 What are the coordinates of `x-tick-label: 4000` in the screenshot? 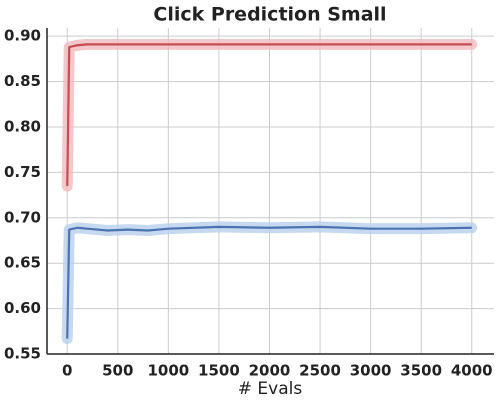 It's located at (472, 371).